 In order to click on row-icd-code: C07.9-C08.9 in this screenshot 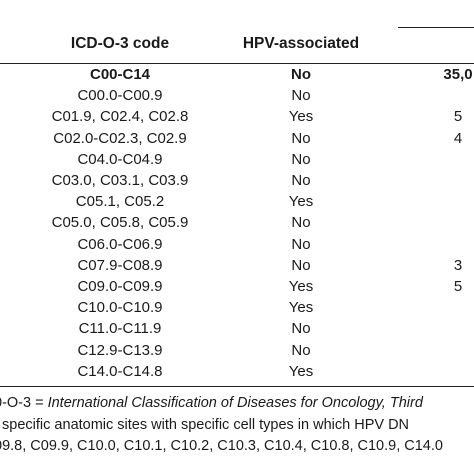, I will do `click(120, 265)`.